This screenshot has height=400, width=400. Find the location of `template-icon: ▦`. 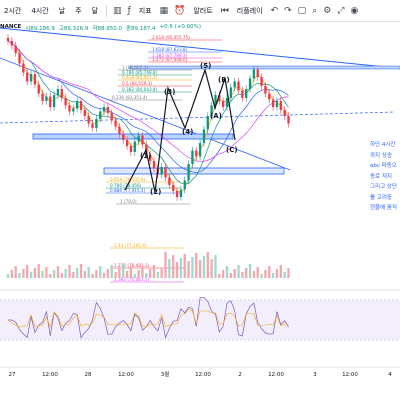

template-icon: ▦ is located at coordinates (164, 10).